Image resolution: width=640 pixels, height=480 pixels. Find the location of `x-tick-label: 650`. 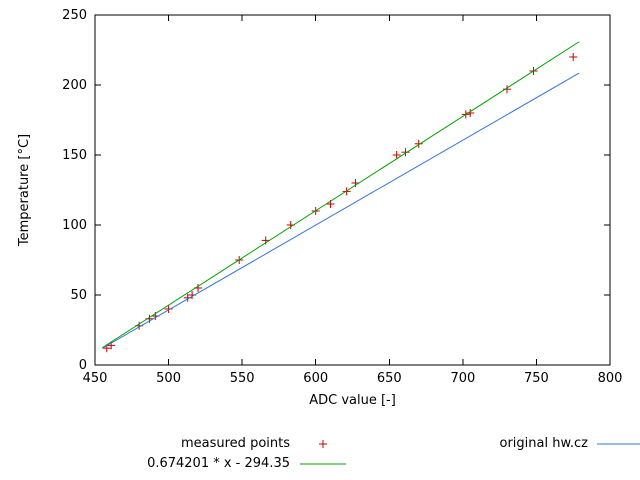

x-tick-label: 650 is located at coordinates (389, 378).